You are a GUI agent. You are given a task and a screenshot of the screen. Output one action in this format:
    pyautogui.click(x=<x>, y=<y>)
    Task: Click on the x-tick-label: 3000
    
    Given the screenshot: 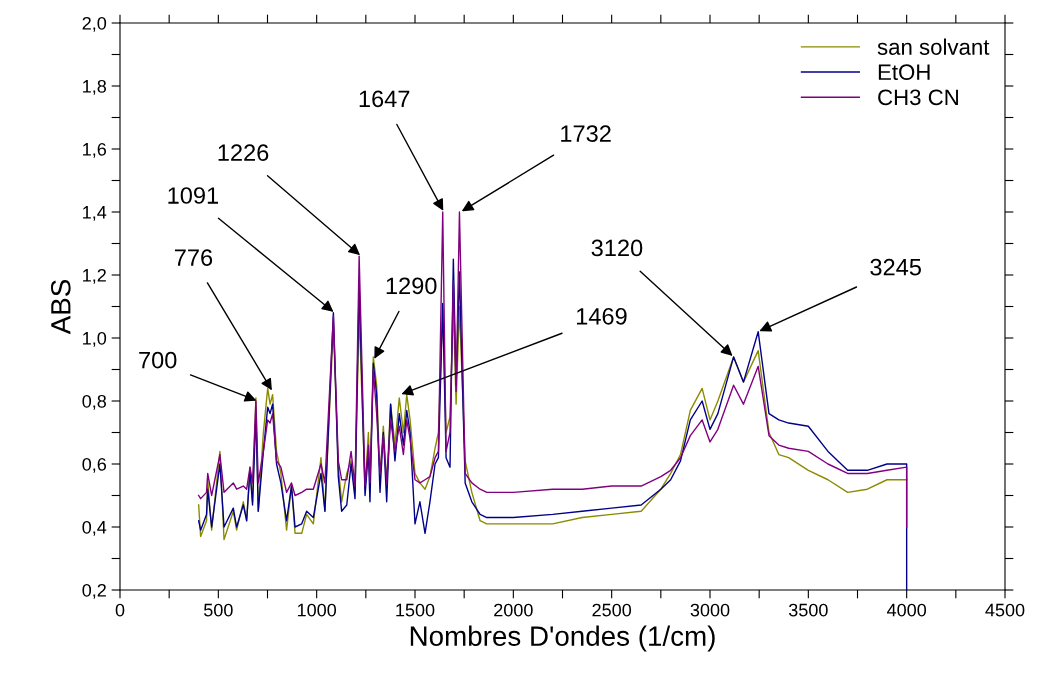 What is the action you would take?
    pyautogui.click(x=710, y=610)
    